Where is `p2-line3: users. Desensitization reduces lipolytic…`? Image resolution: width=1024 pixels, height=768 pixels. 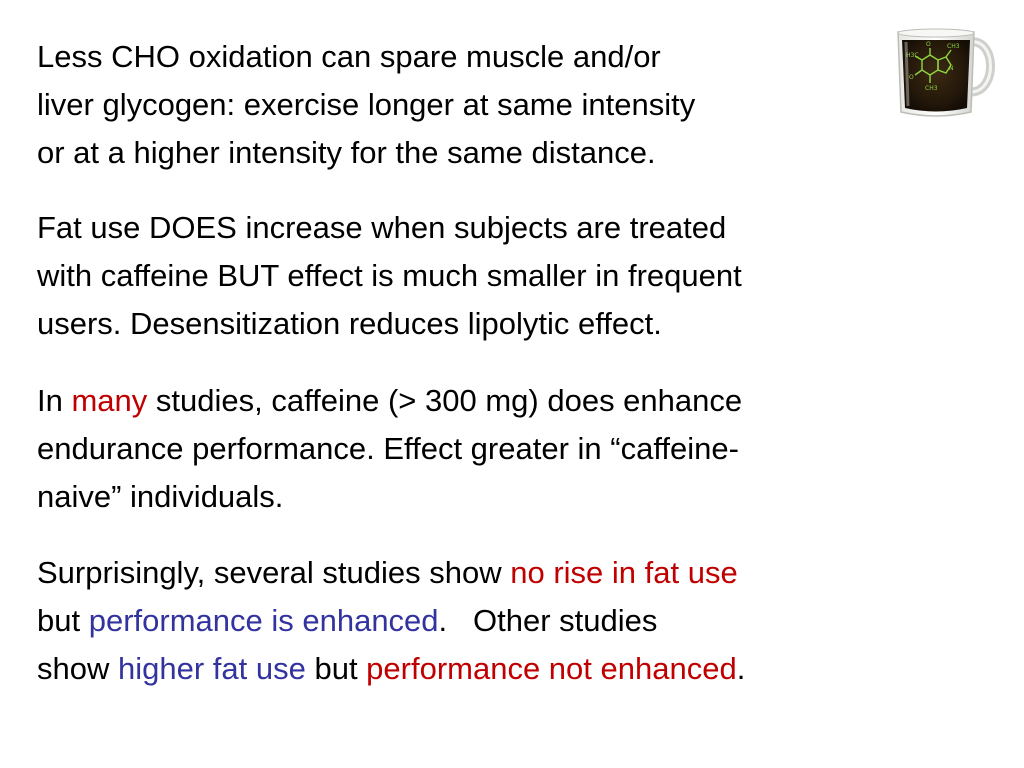
p2-line3: users. Desensitization reduces lipolytic… is located at coordinates (349, 323).